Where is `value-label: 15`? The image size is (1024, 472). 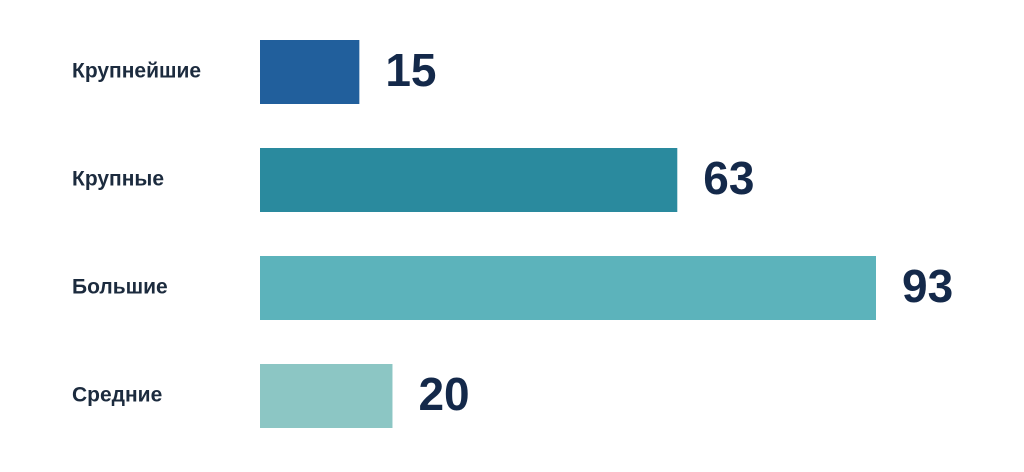 value-label: 15 is located at coordinates (410, 70).